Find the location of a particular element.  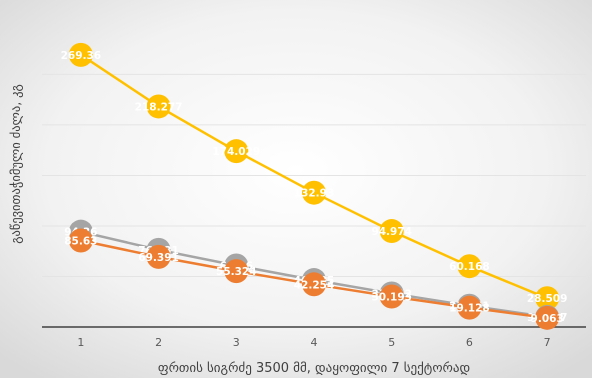

x-tick-label: 5 is located at coordinates (391, 342).